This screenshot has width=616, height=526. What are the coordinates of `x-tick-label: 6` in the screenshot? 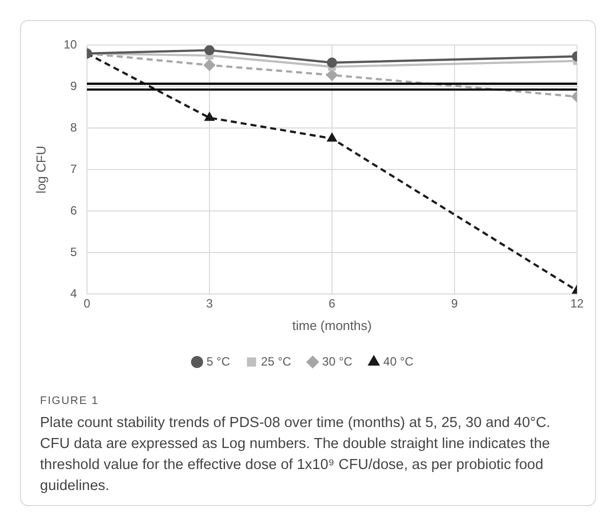 It's located at (332, 303).